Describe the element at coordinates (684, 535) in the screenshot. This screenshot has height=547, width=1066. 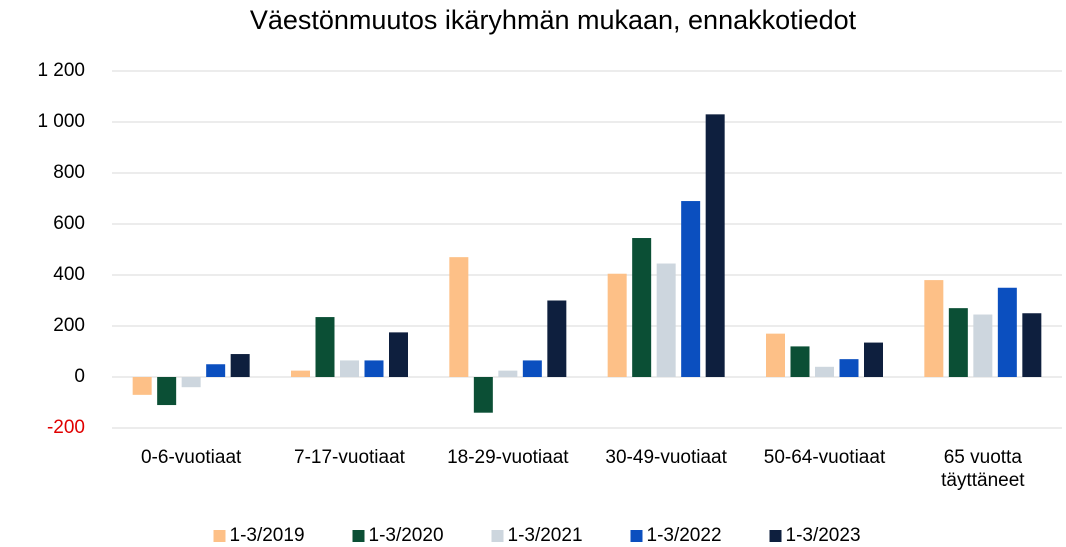
I see `legend-label: 1-3/2022` at that location.